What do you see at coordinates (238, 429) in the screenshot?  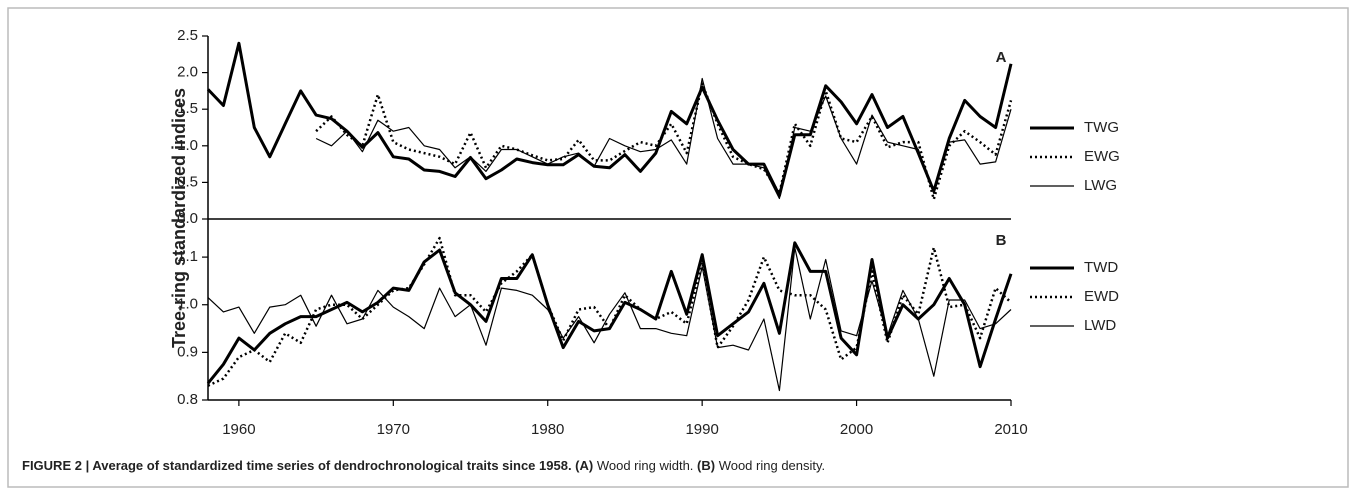 I see `x-tick-label: 1960` at bounding box center [238, 429].